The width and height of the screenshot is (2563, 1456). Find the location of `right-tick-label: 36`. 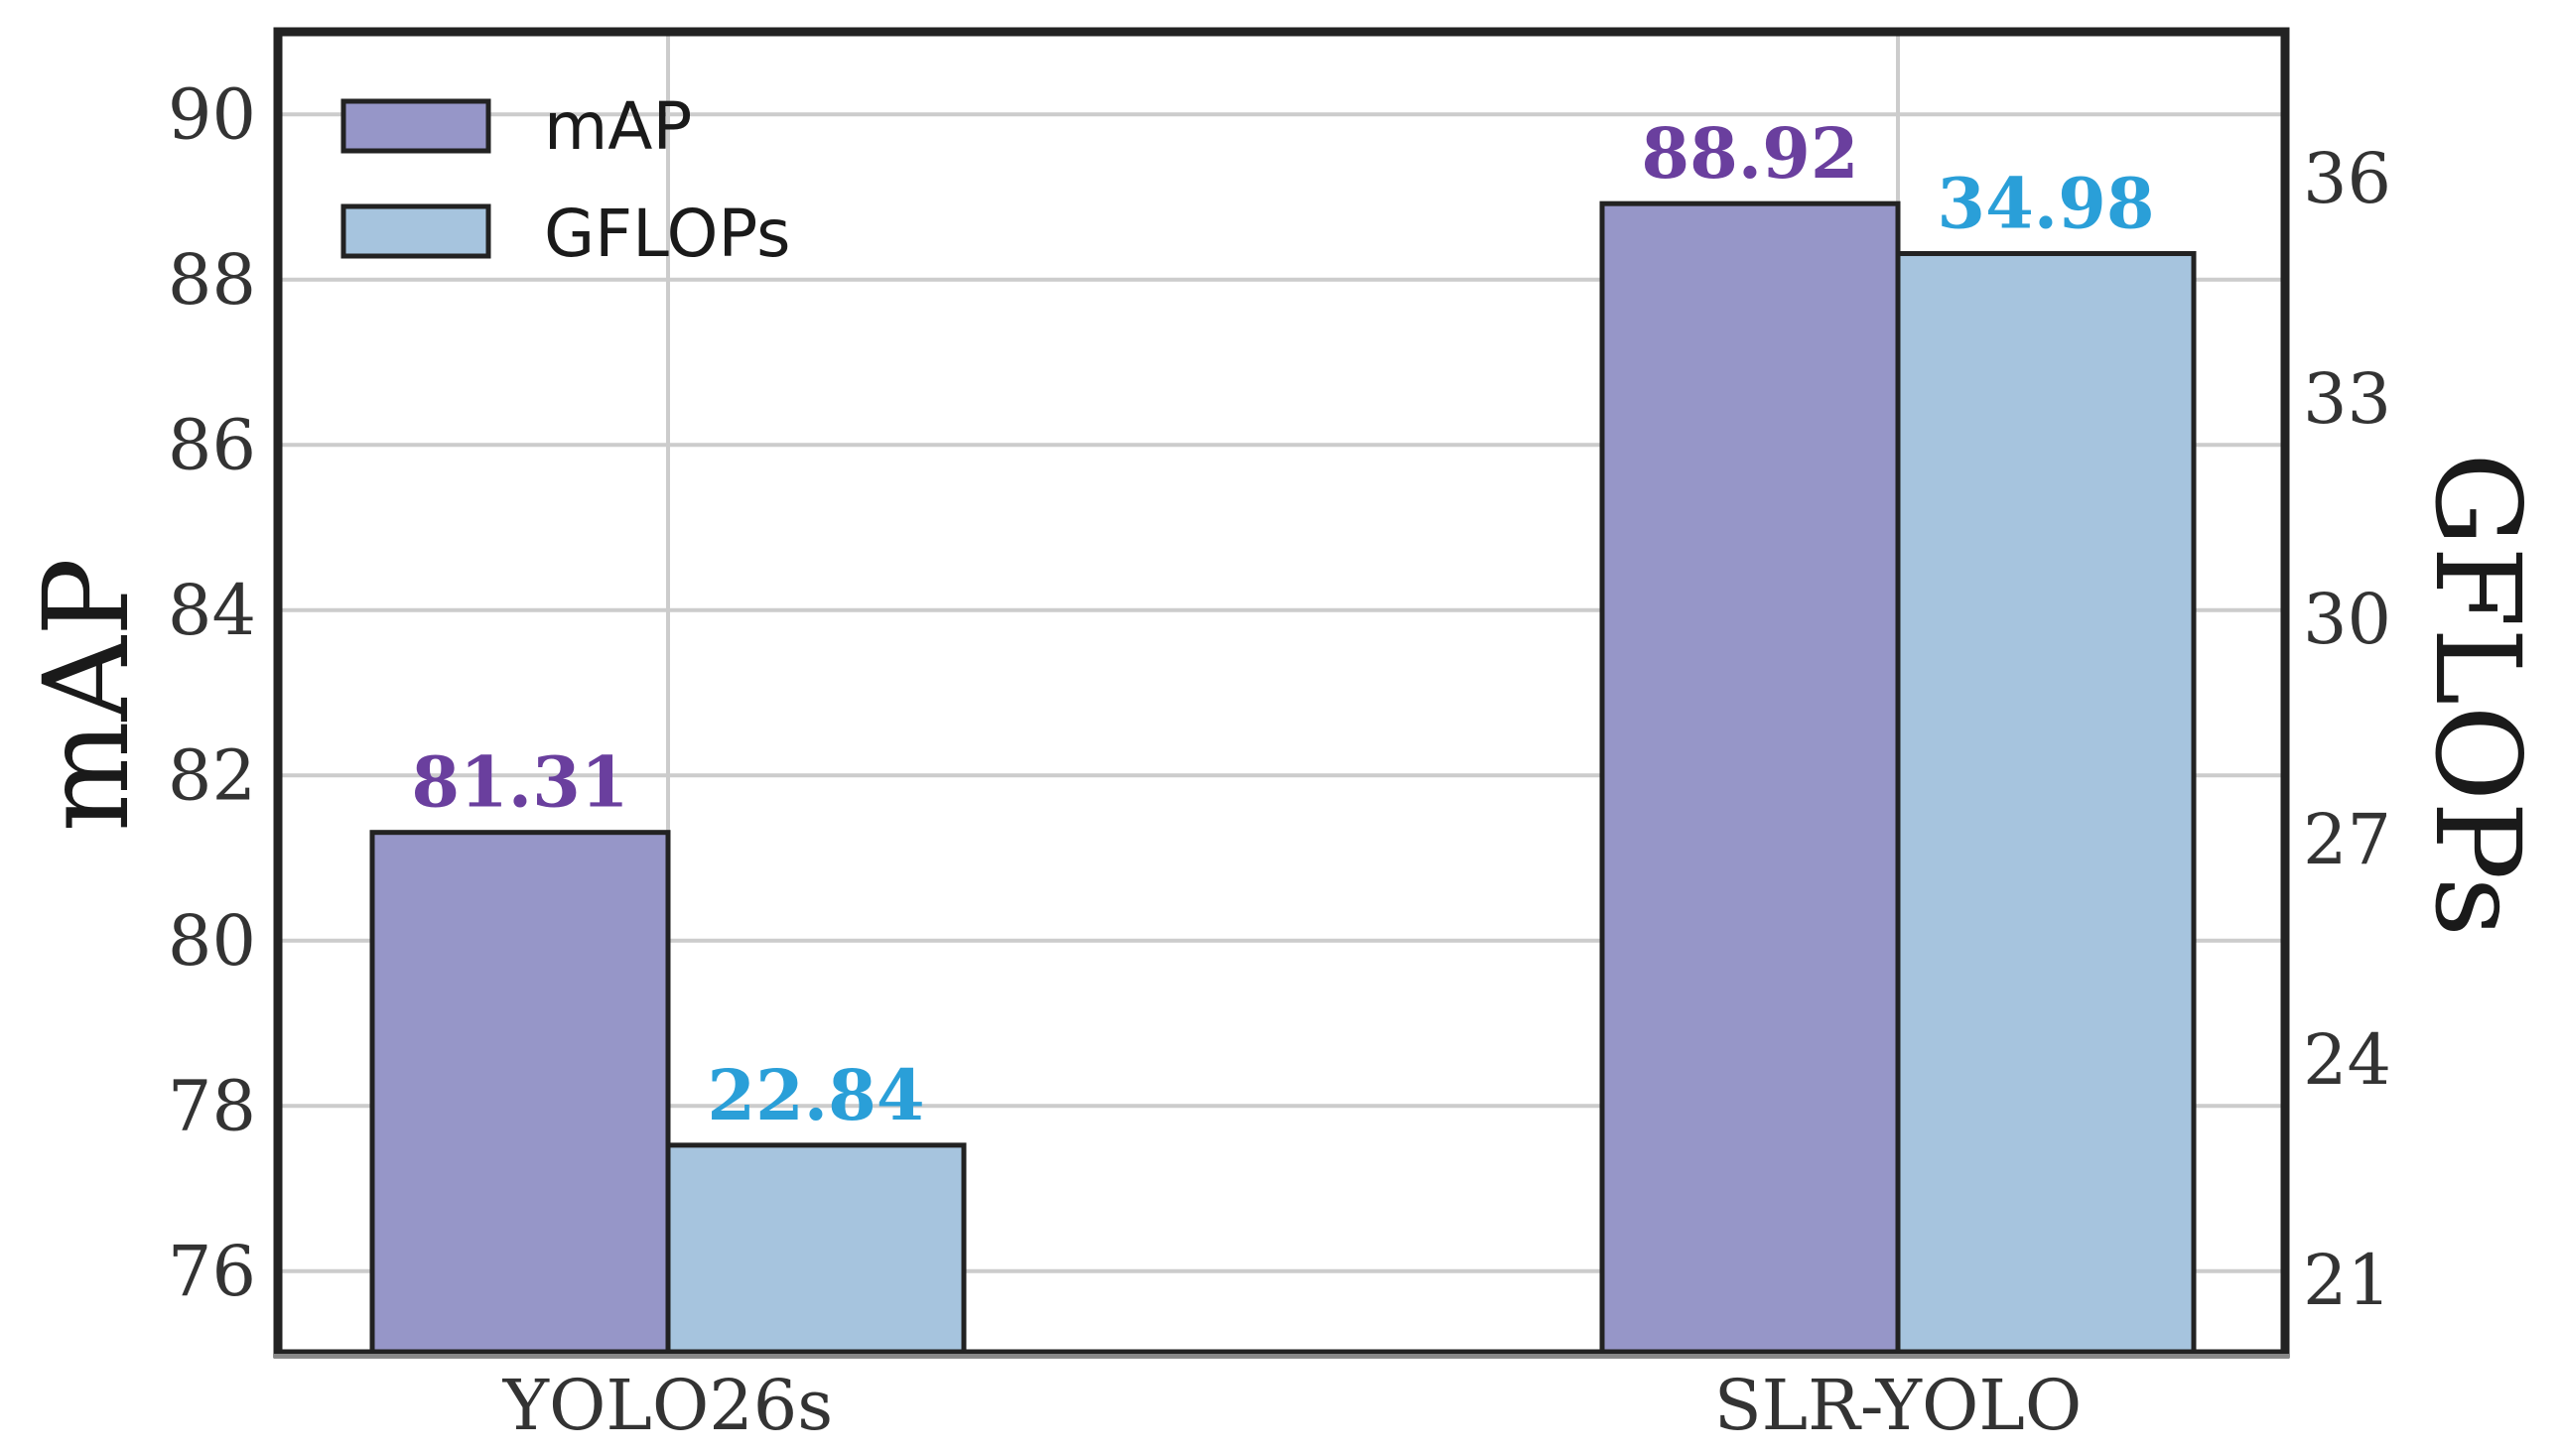

right-tick-label: 36 is located at coordinates (2347, 178).